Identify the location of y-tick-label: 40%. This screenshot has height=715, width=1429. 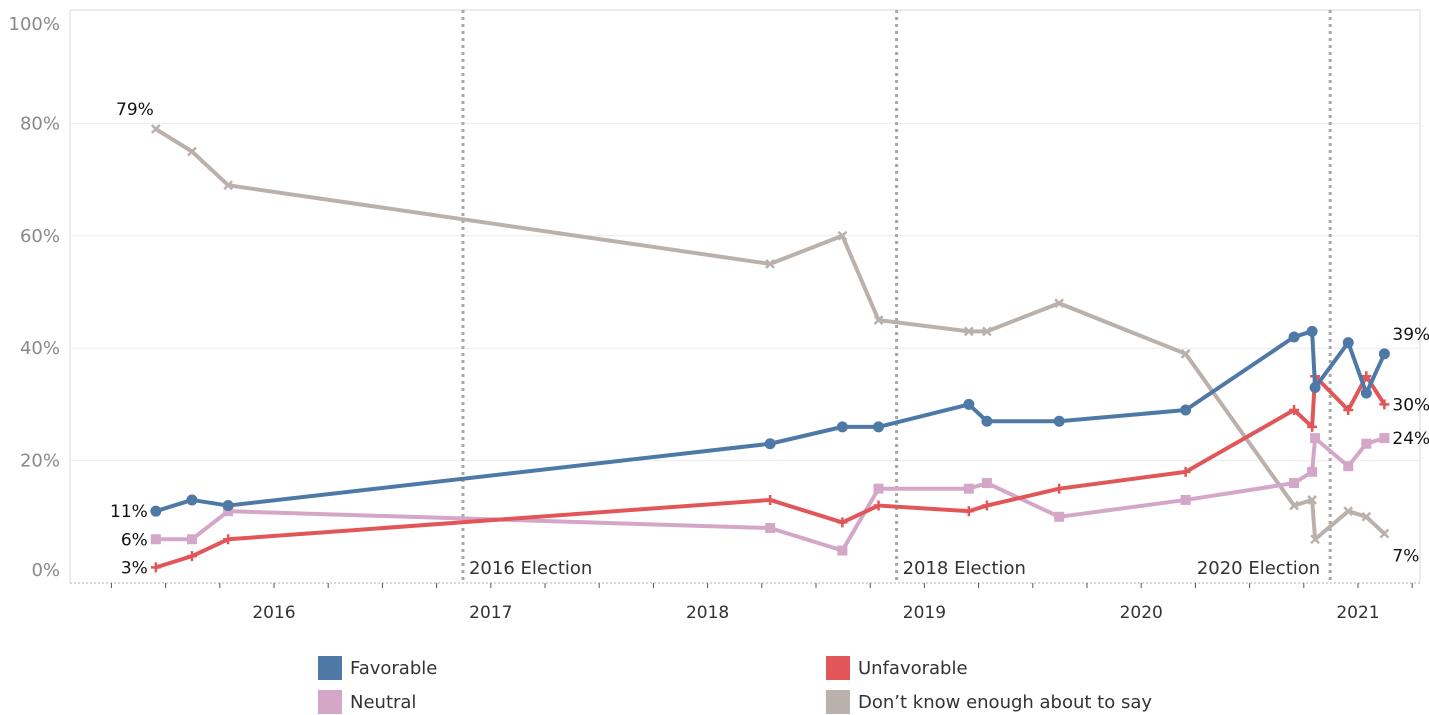
(40, 348).